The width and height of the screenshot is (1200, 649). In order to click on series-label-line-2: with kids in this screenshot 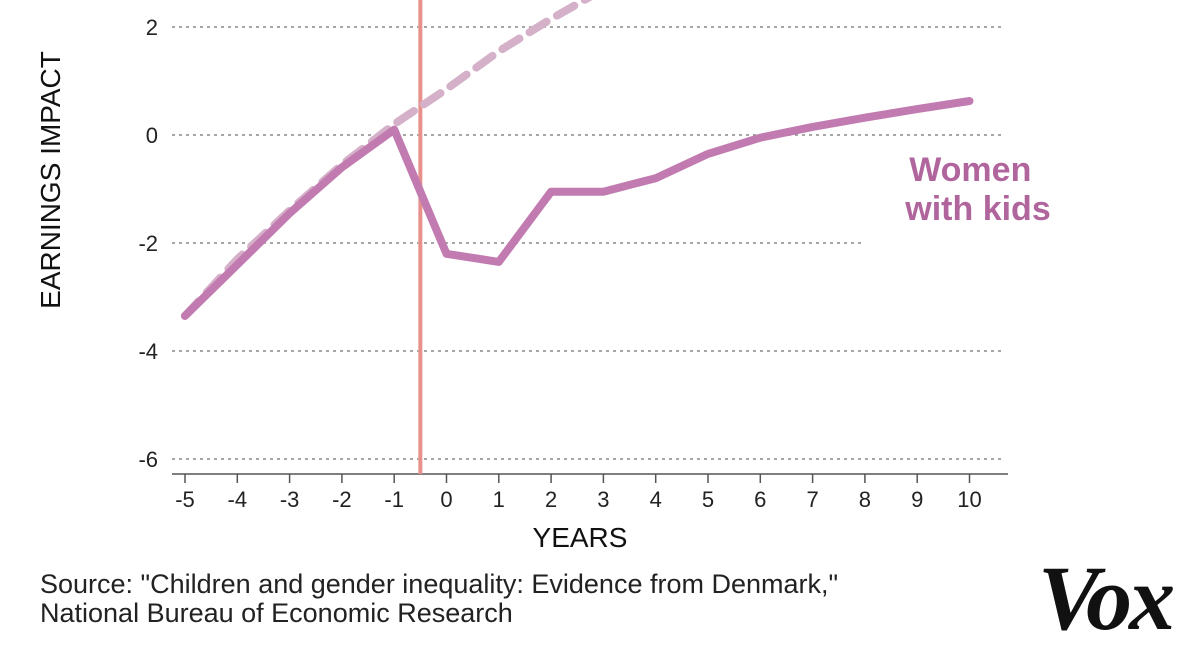, I will do `click(977, 209)`.